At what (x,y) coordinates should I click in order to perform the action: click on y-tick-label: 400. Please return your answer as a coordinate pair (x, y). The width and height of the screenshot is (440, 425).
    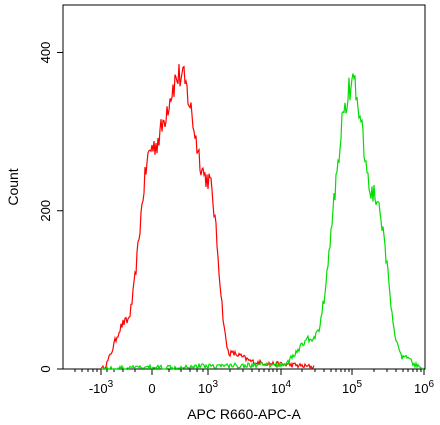
    Looking at the image, I should click on (45, 53).